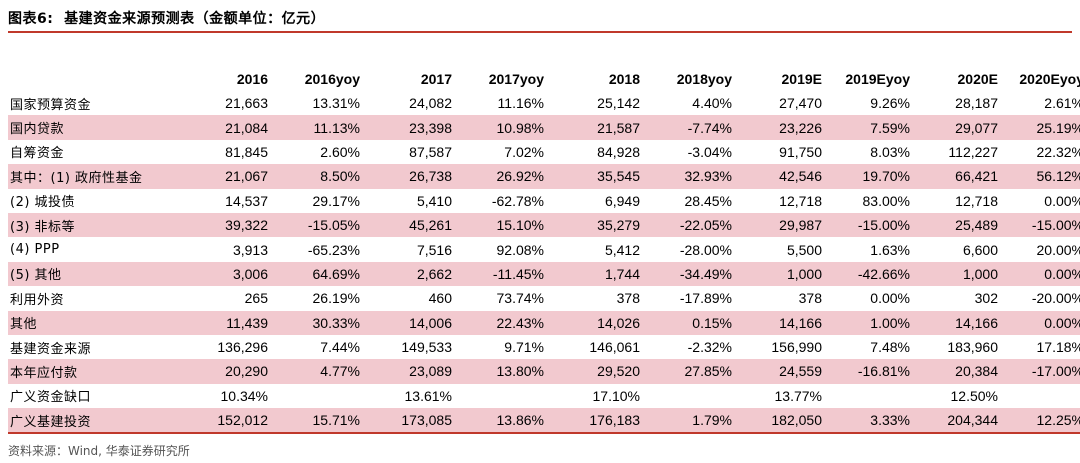 The width and height of the screenshot is (1080, 463). I want to click on table-cell: 15.10%, so click(506, 225).